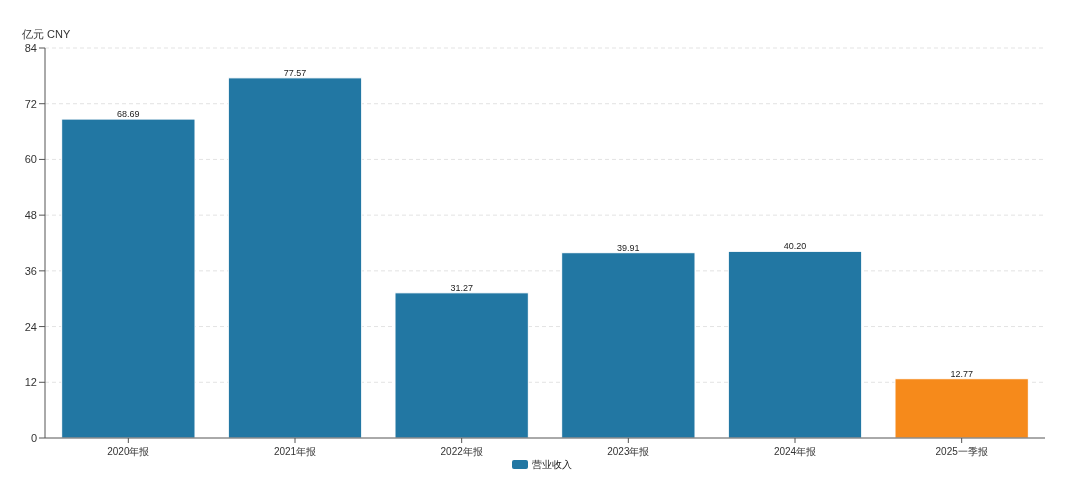  What do you see at coordinates (628, 451) in the screenshot?
I see `x-tick-label: 2023年报` at bounding box center [628, 451].